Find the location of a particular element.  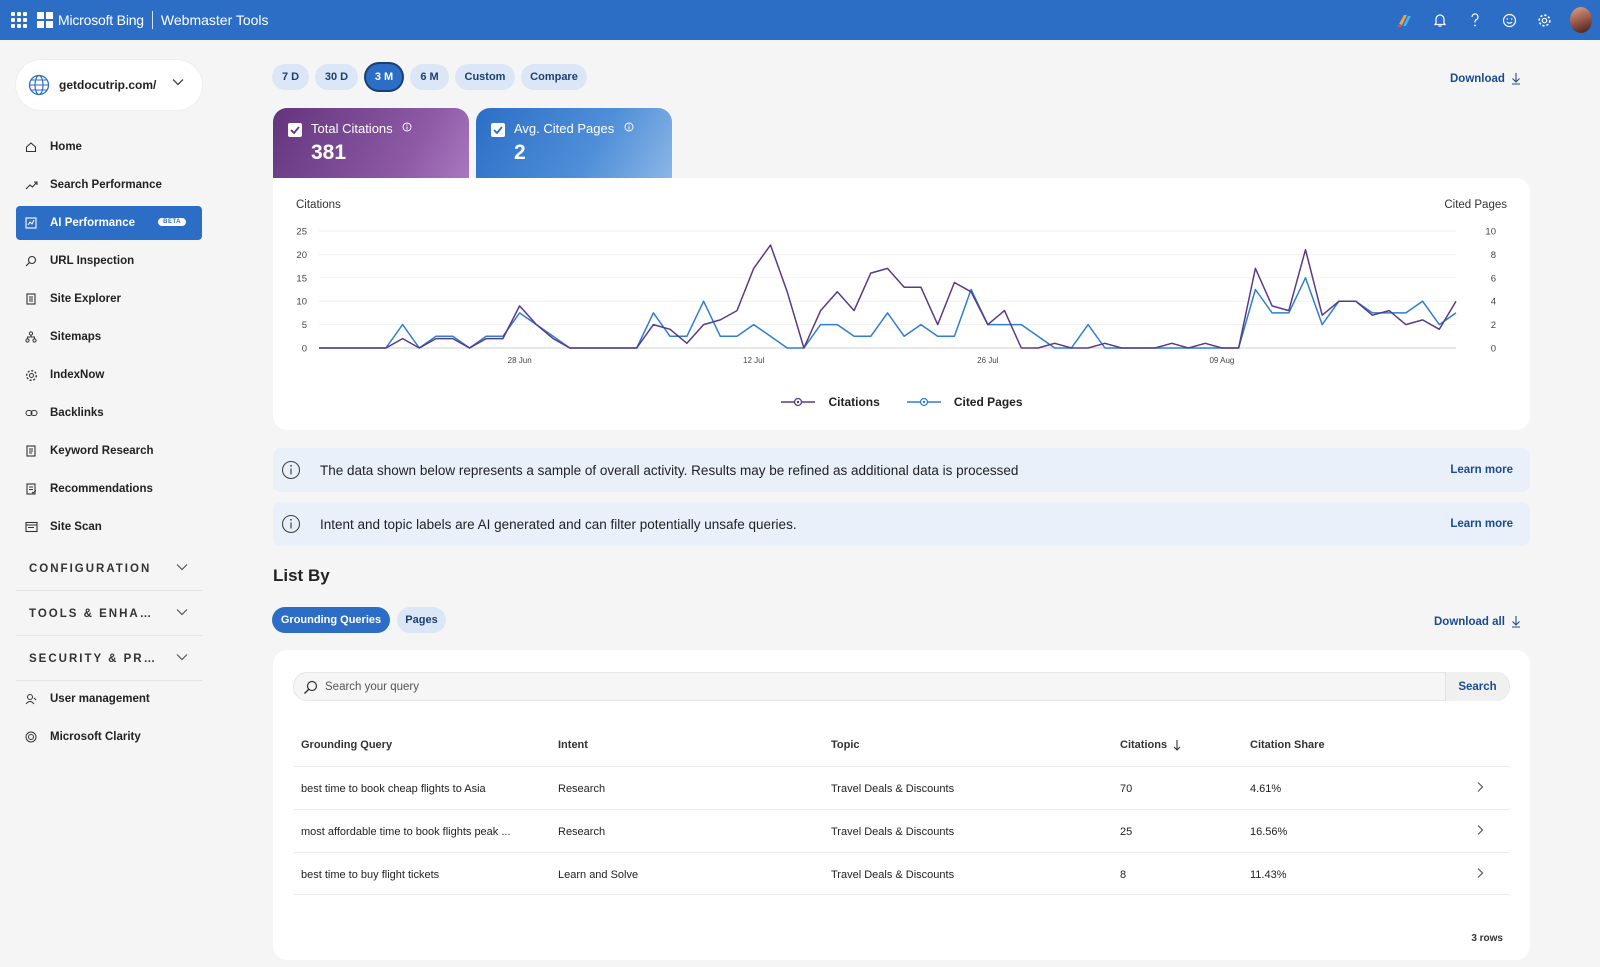

x-tick-label: 28 Jun is located at coordinates (520, 360).